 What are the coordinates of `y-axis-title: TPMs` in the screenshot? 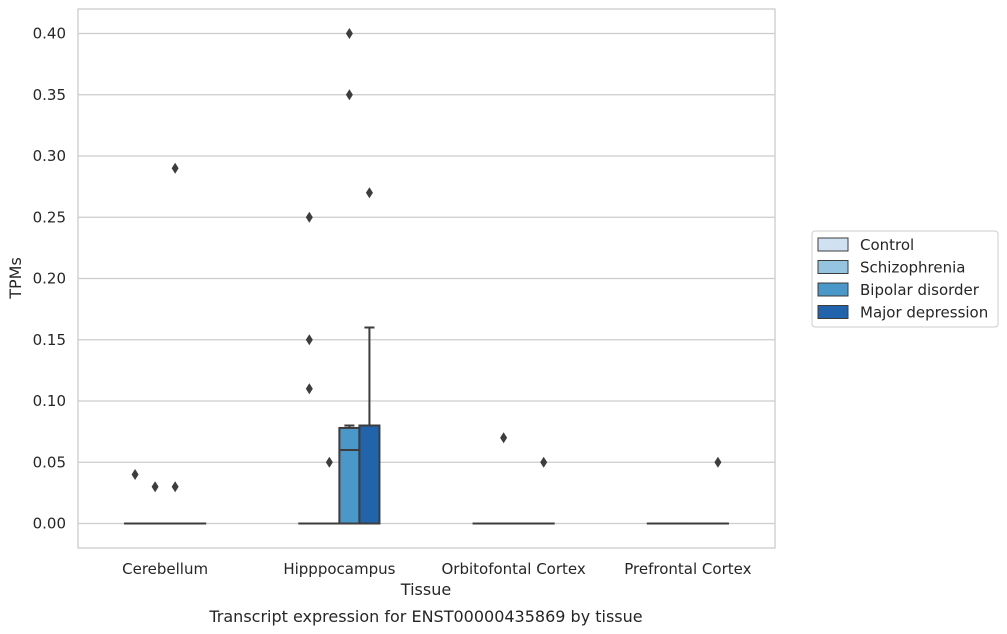 It's located at (15, 278).